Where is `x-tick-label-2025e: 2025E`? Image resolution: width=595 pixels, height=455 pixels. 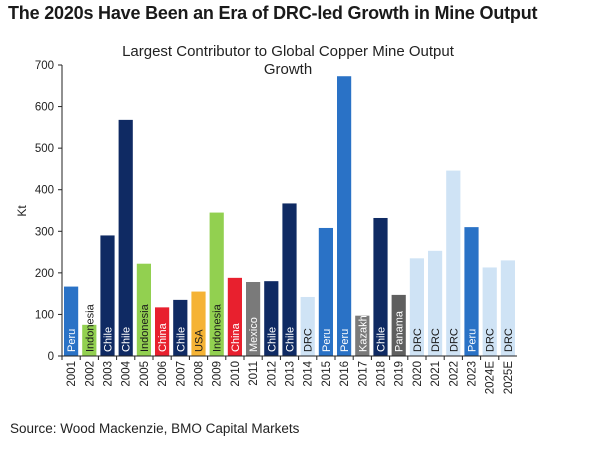 x-tick-label-2025e: 2025E is located at coordinates (509, 378).